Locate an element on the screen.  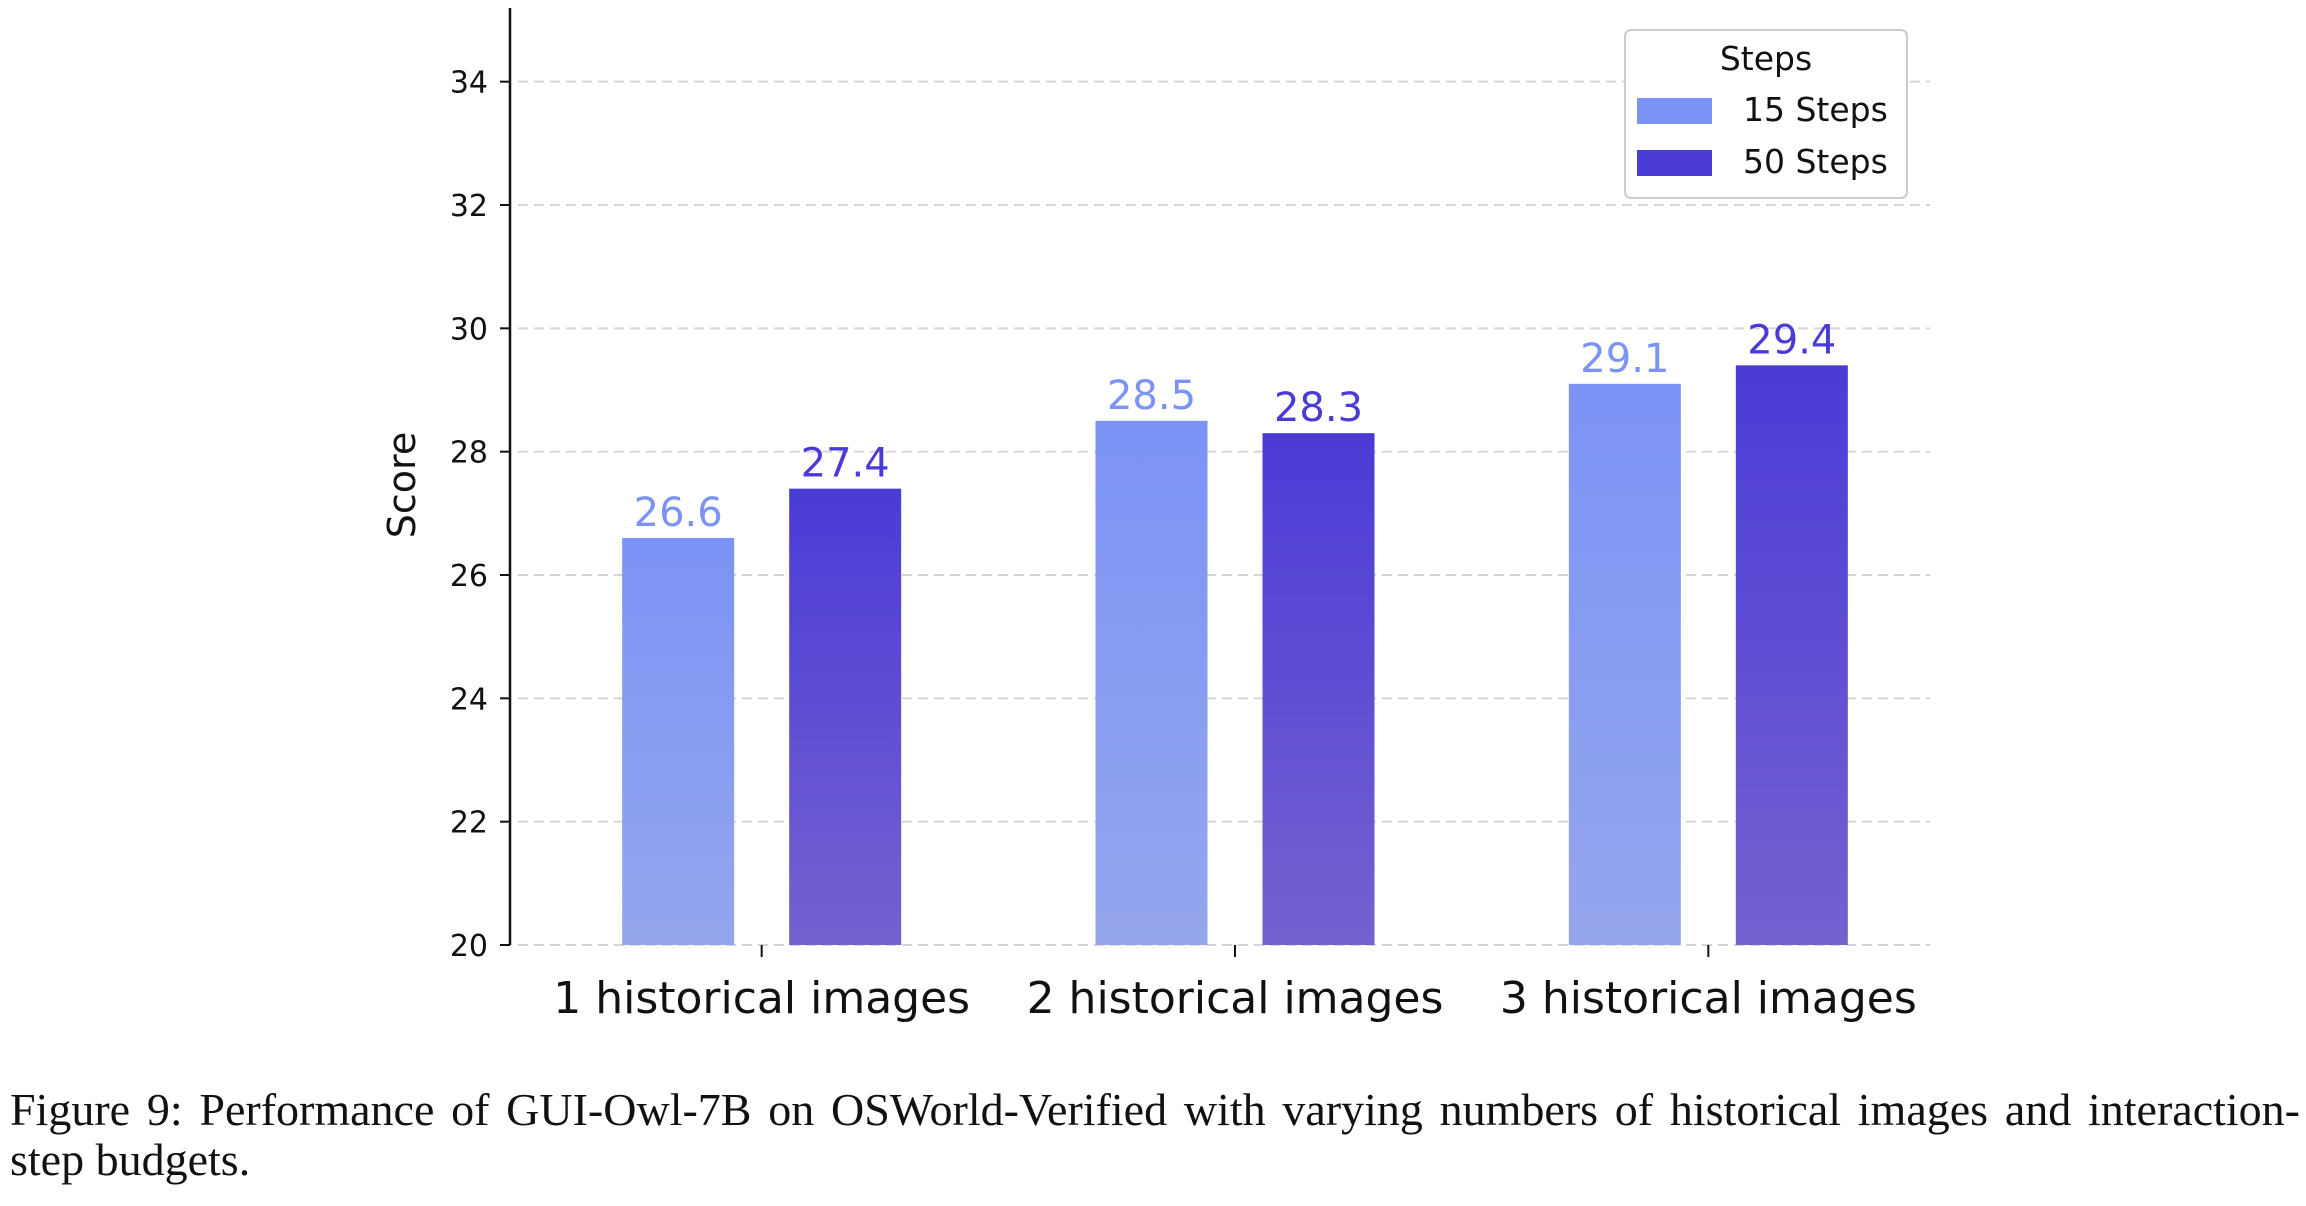
x-tick-label: 1 historical images is located at coordinates (761, 998).